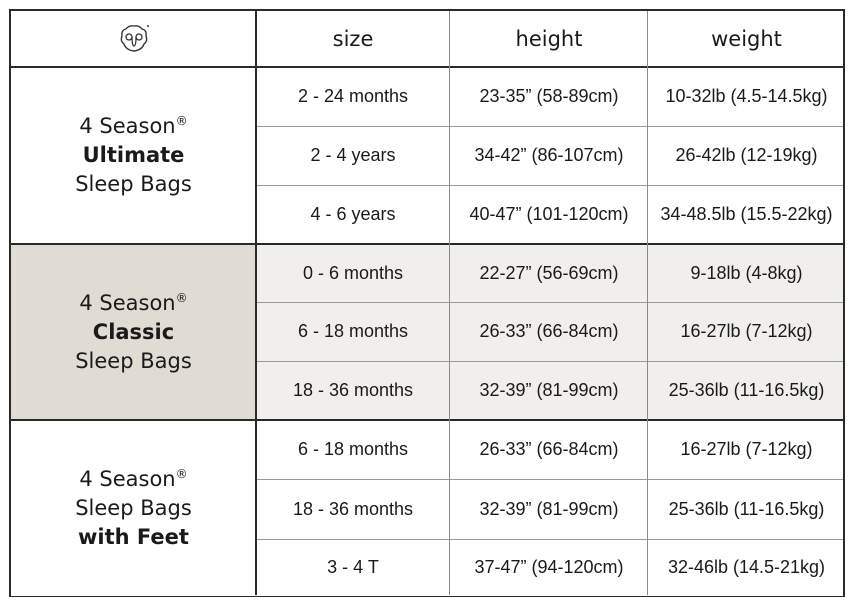 The image size is (855, 606). I want to click on column-header-size: size, so click(353, 39).